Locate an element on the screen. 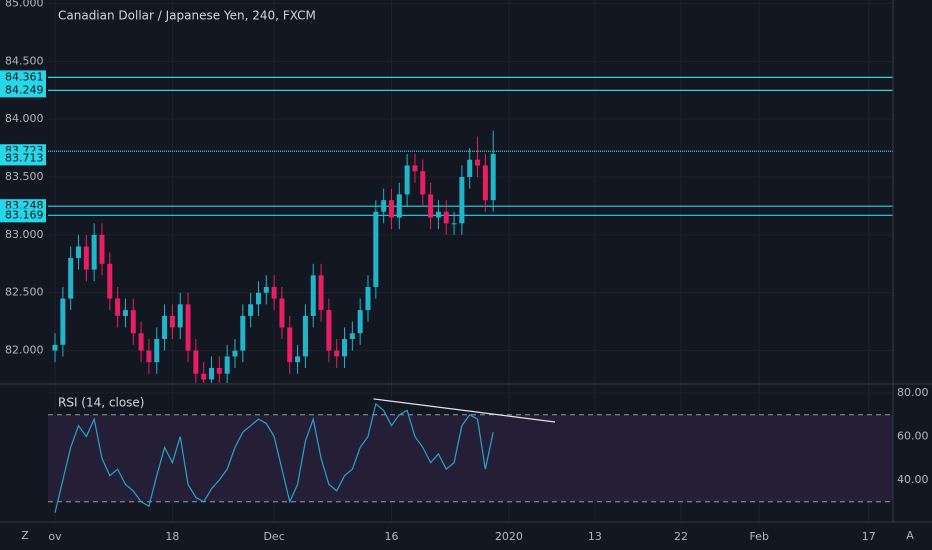 This screenshot has height=550, width=932. axis-button: Z is located at coordinates (25, 535).